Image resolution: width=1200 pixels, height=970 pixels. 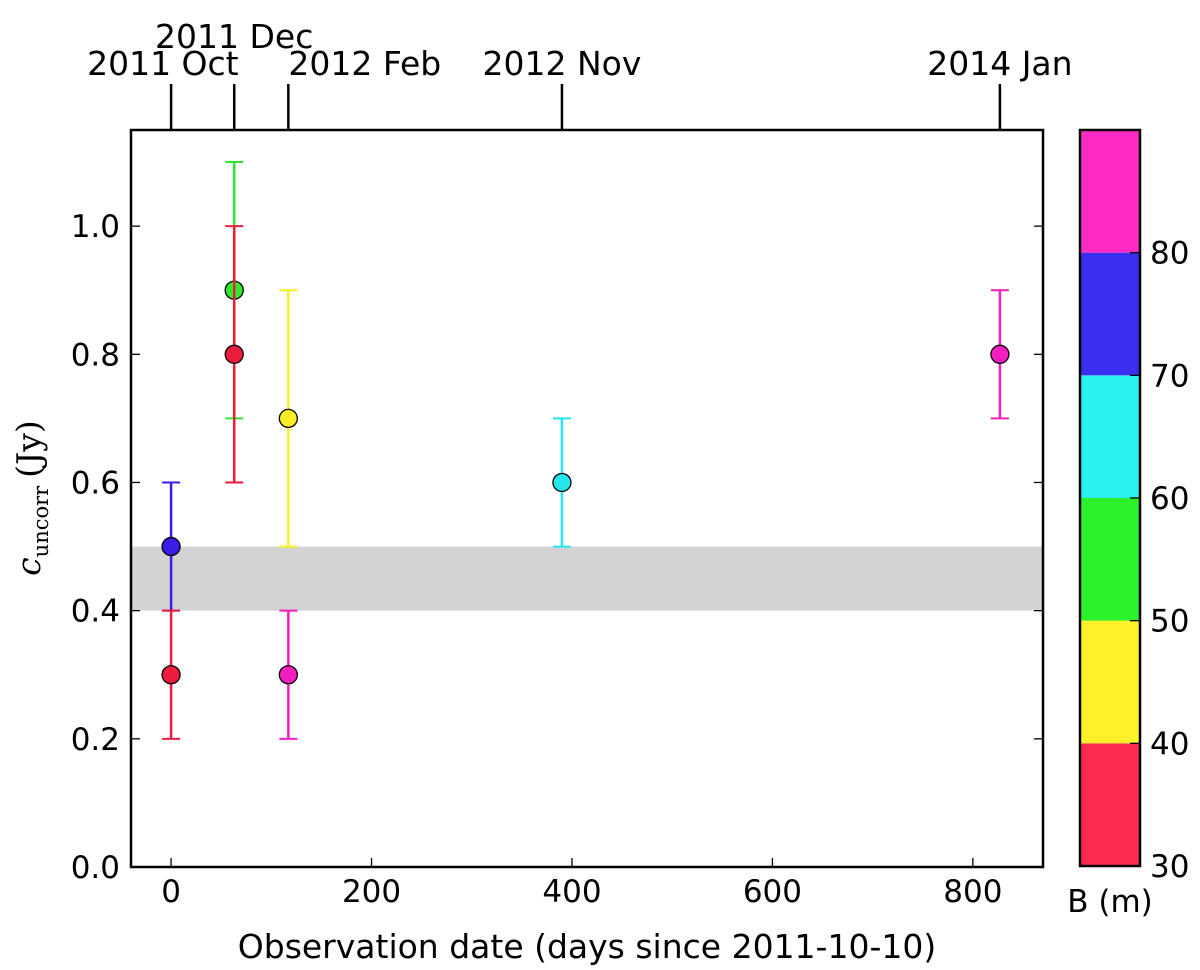 What do you see at coordinates (371, 892) in the screenshot?
I see `x-tick-label: 200` at bounding box center [371, 892].